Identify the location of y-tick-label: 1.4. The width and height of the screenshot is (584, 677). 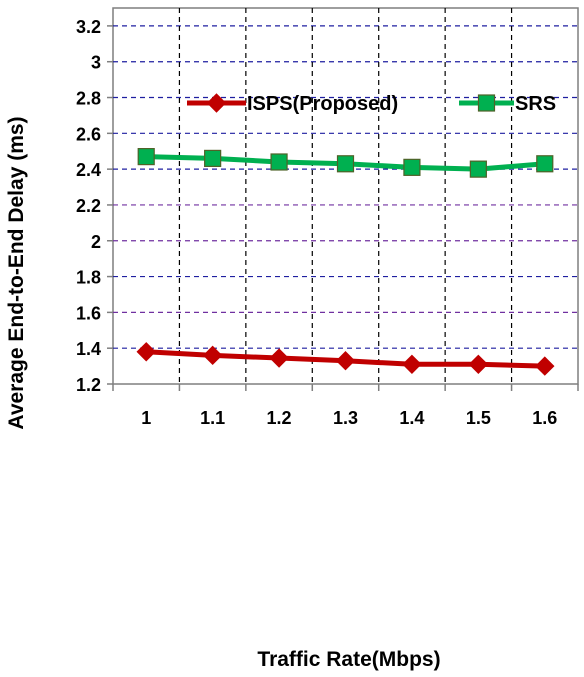
(88, 349).